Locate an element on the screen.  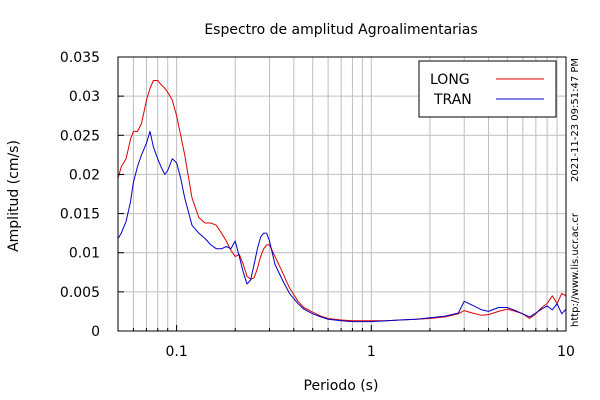
y-tick-label: 0.025 is located at coordinates (80, 136).